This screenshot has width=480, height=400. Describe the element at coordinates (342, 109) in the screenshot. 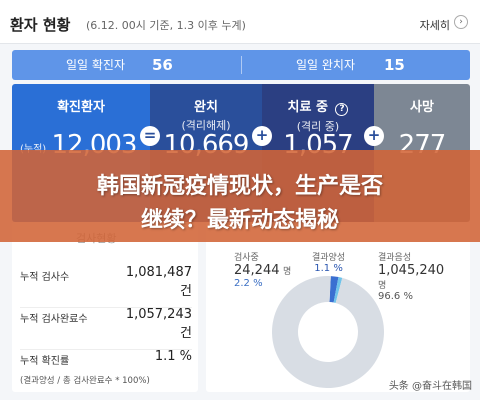

I see `help-icon: ?` at that location.